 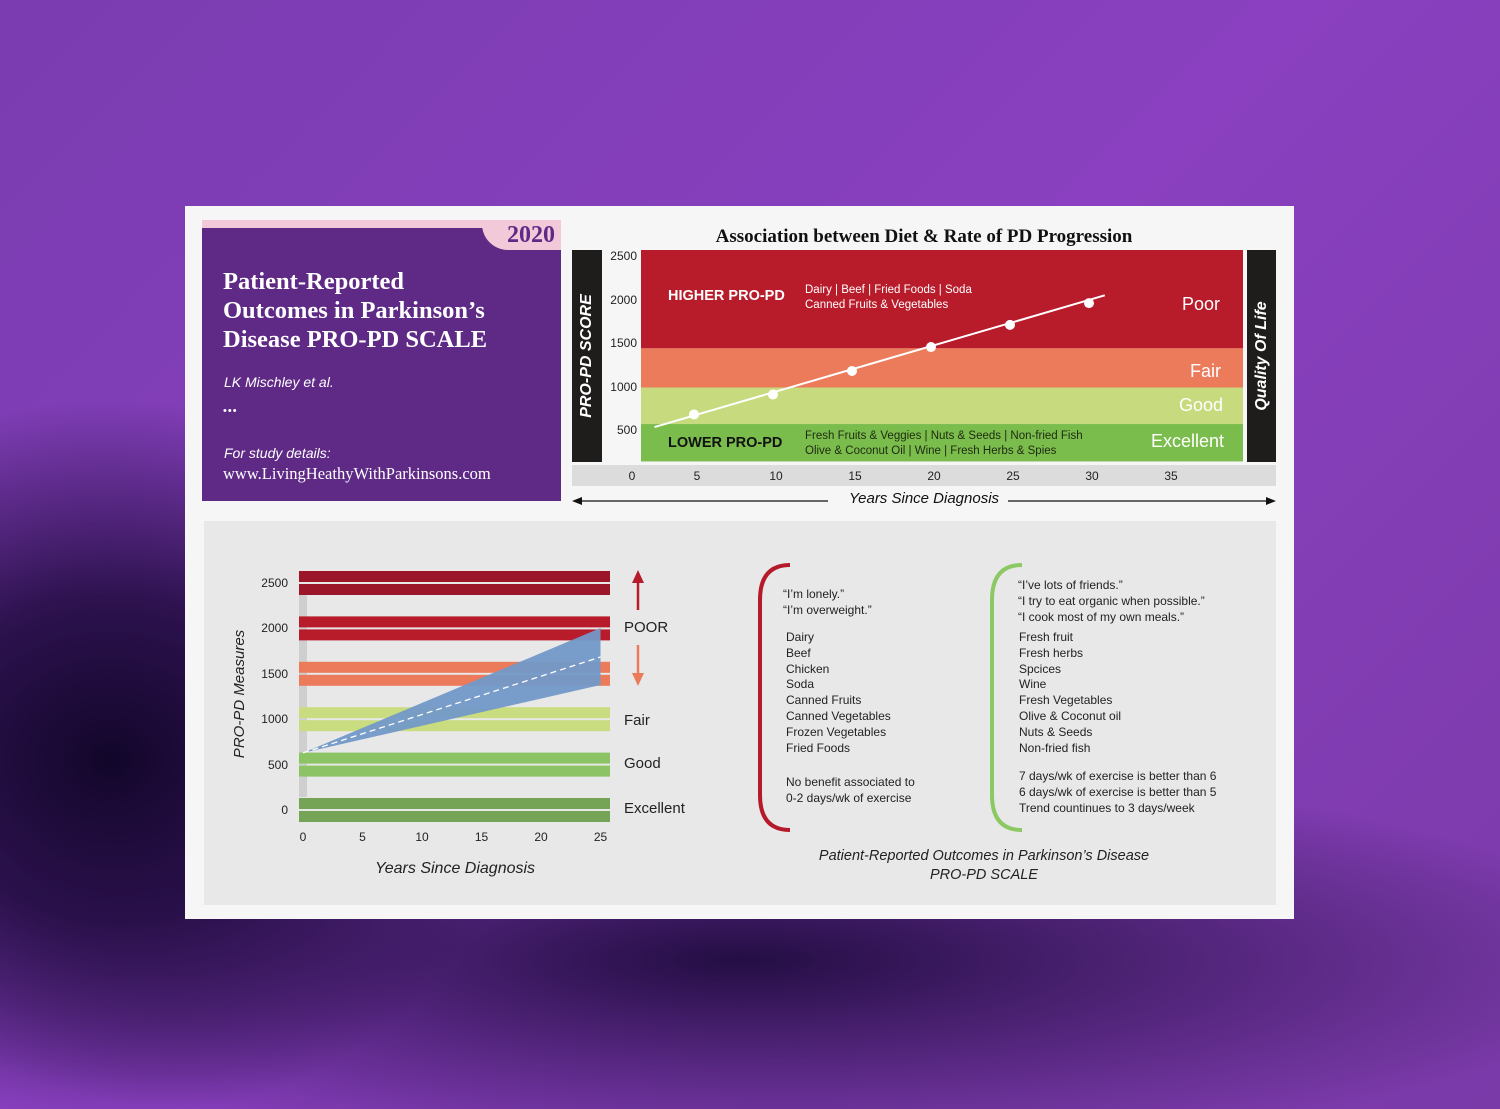 What do you see at coordinates (877, 305) in the screenshot?
I see `higher-foods-line: Canned Fruits & Vegetables` at bounding box center [877, 305].